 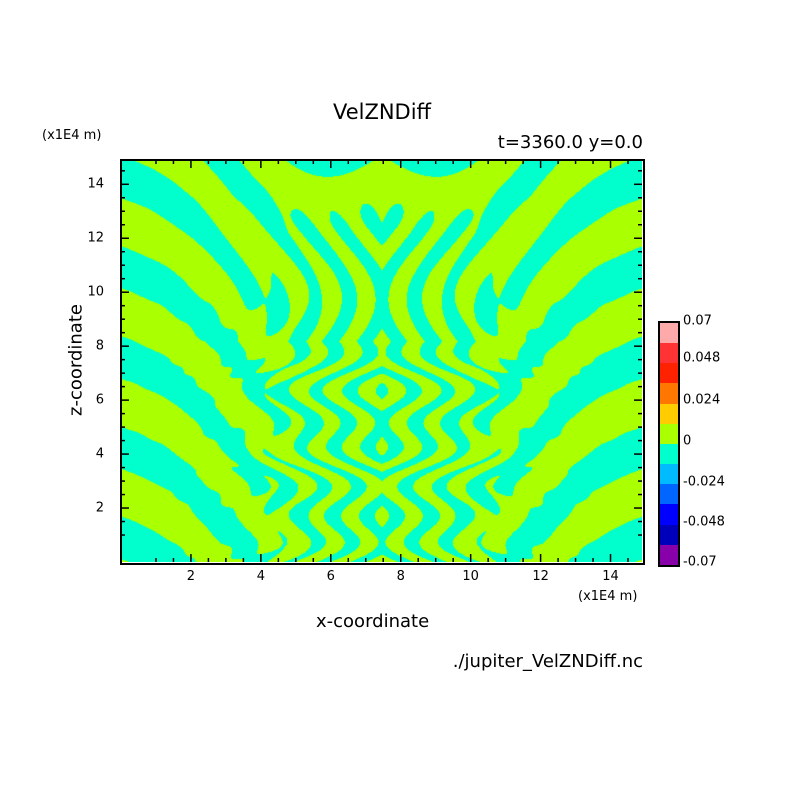 What do you see at coordinates (610, 576) in the screenshot?
I see `x-tick-label: 14` at bounding box center [610, 576].